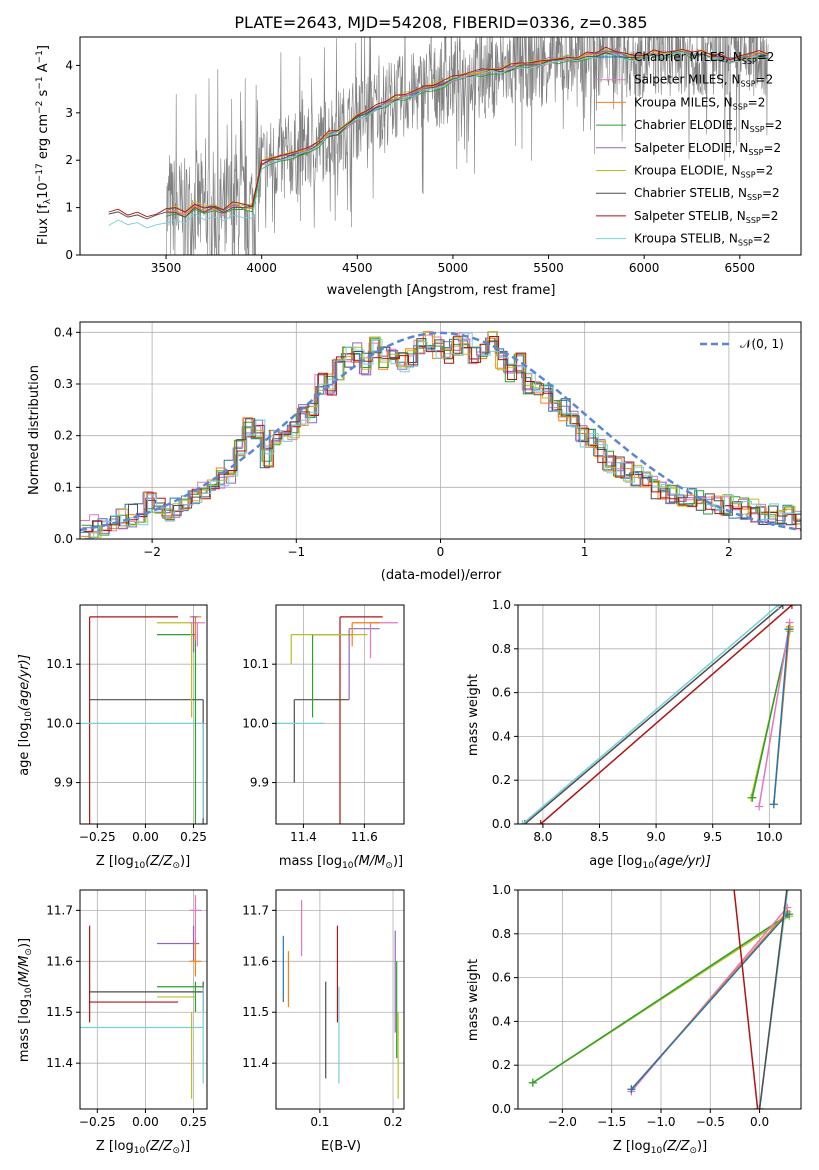 The image size is (819, 1170). What do you see at coordinates (69, 255) in the screenshot?
I see `y-tick-label: 0` at bounding box center [69, 255].